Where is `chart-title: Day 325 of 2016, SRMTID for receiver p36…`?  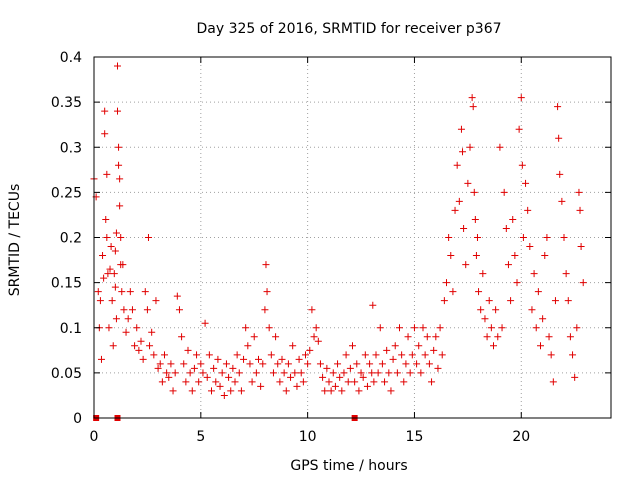
chart-title: Day 325 of 2016, SRMTID for receiver p36… is located at coordinates (348, 29).